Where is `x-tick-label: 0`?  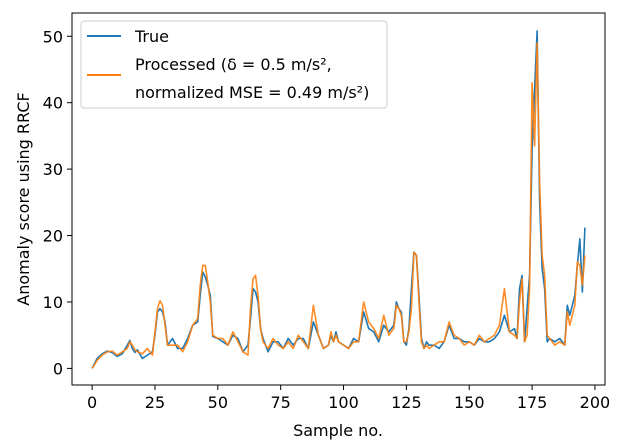
x-tick-label: 0 is located at coordinates (92, 402).